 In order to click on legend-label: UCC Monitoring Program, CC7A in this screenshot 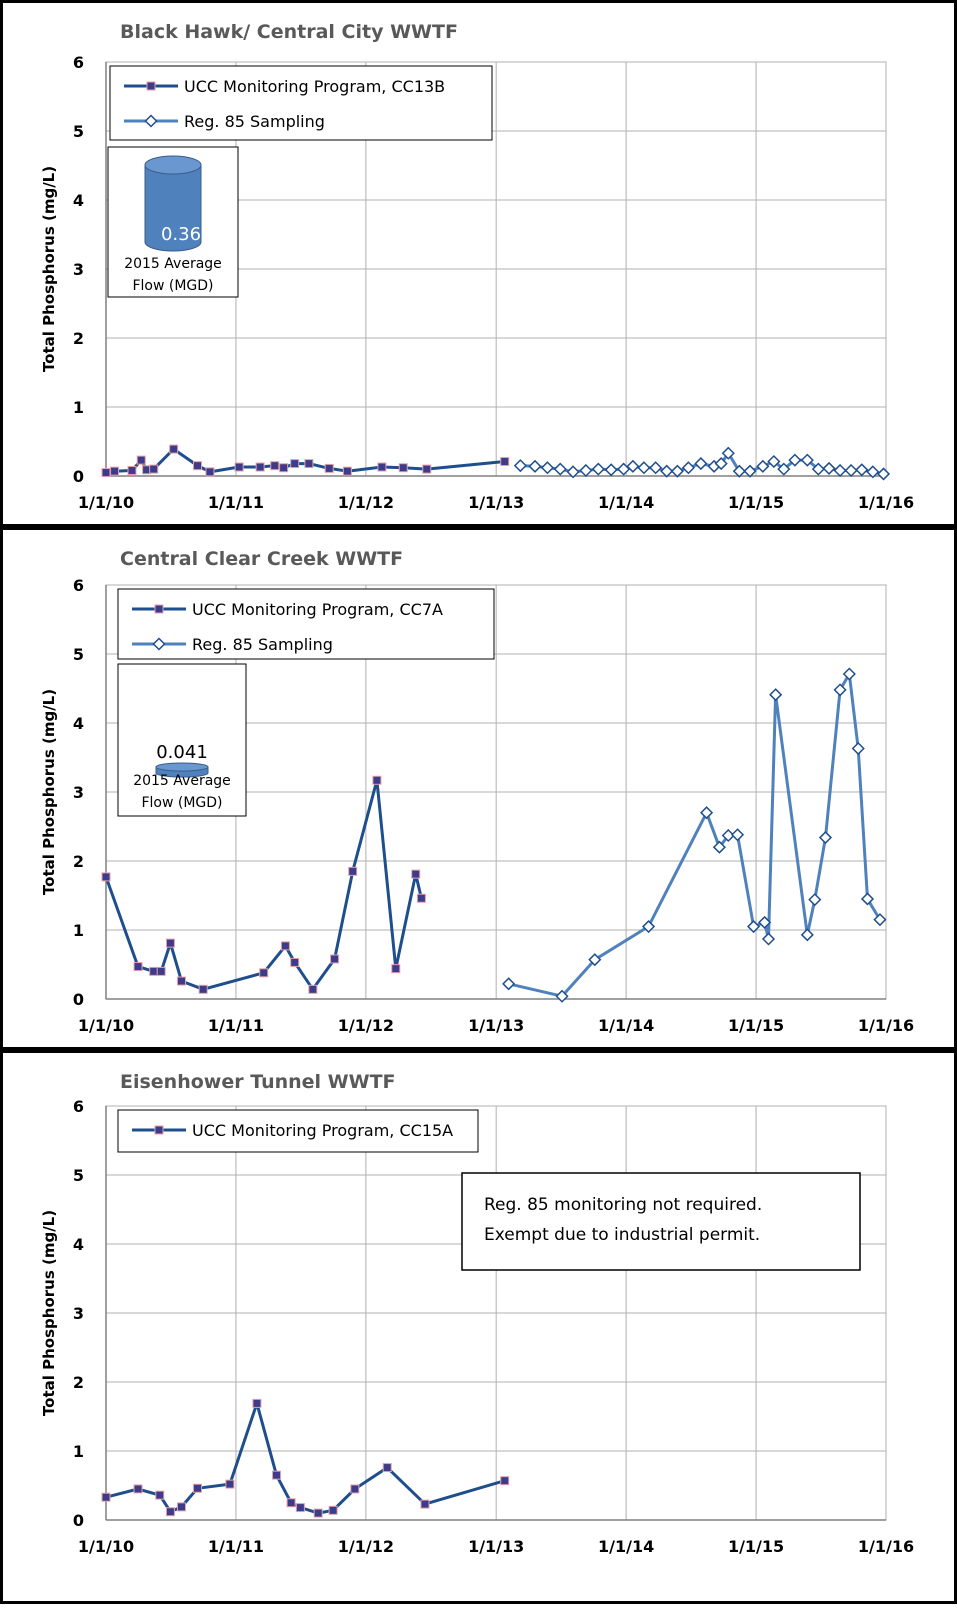, I will do `click(317, 609)`.